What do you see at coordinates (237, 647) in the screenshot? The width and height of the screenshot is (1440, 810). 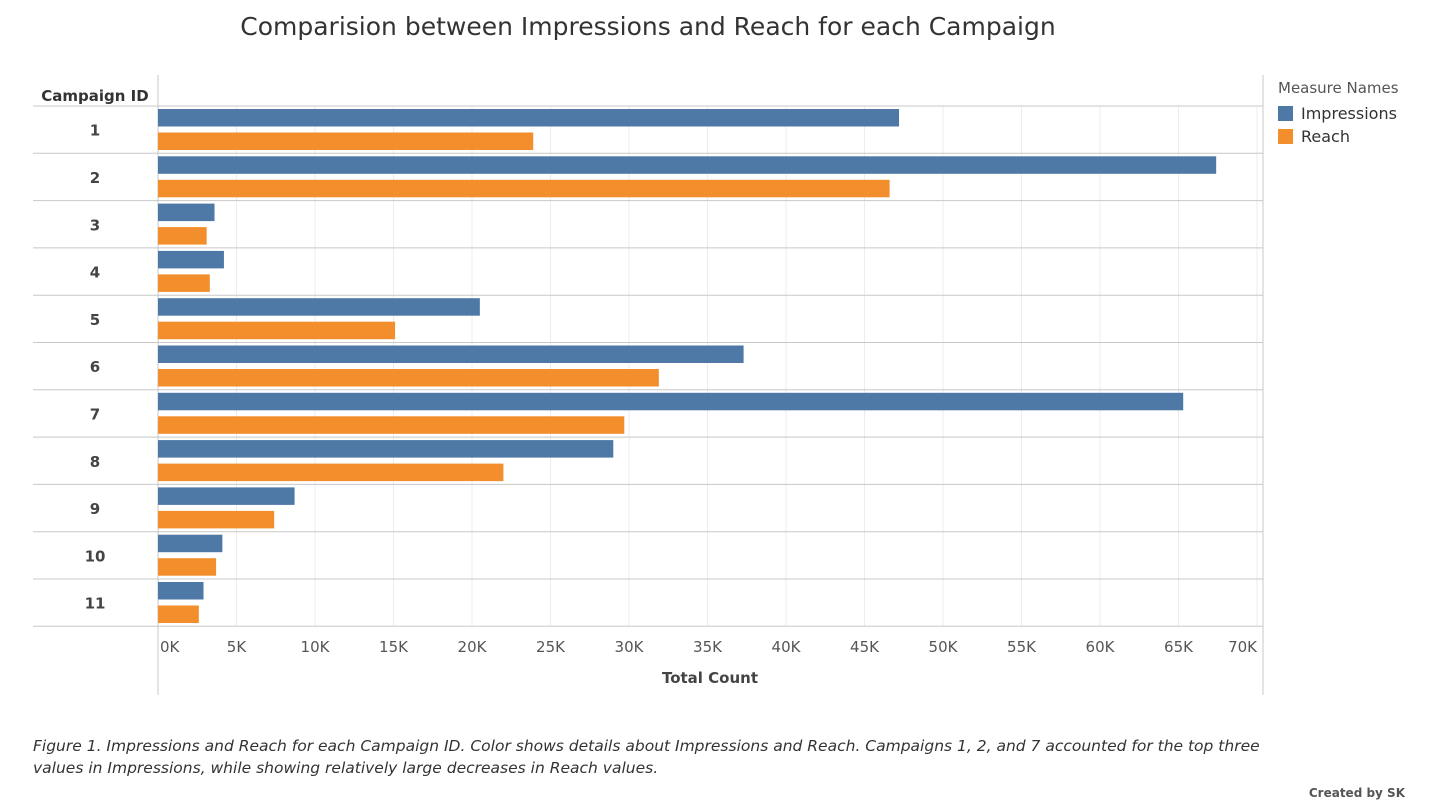 I see `x-tick-label: 5K` at bounding box center [237, 647].